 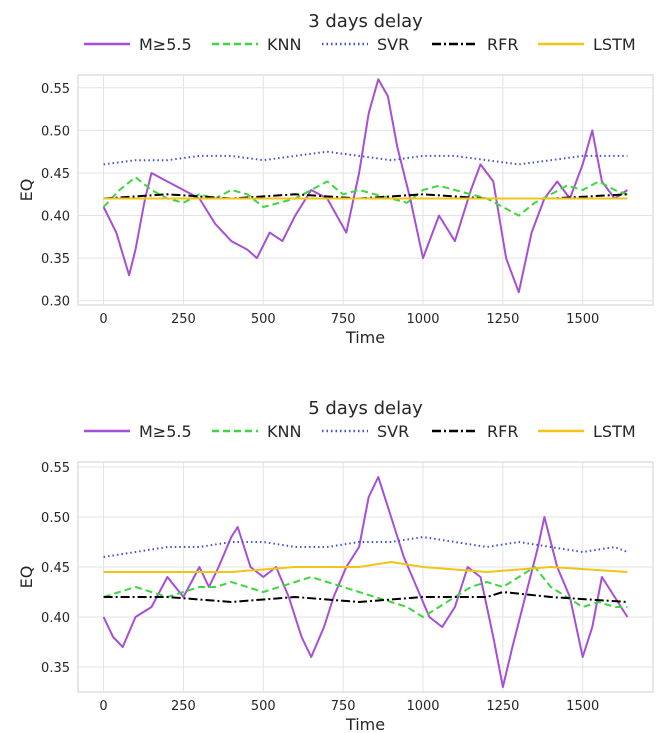 What do you see at coordinates (55, 302) in the screenshot?
I see `y-tick-label: 0.30` at bounding box center [55, 302].